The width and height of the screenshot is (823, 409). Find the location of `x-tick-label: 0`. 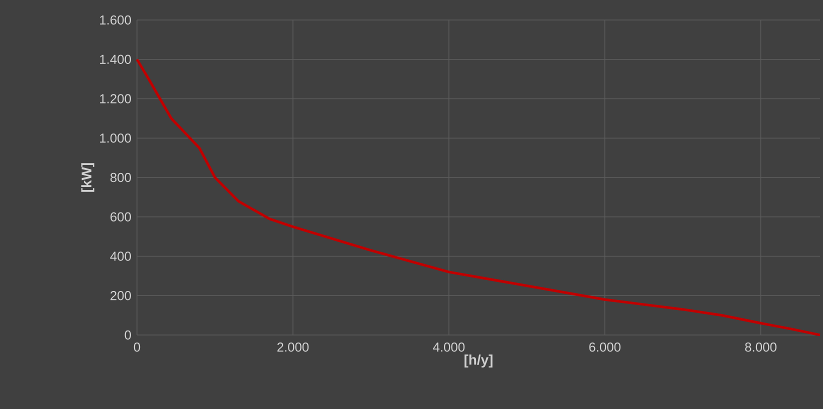

x-tick-label: 0 is located at coordinates (137, 347).